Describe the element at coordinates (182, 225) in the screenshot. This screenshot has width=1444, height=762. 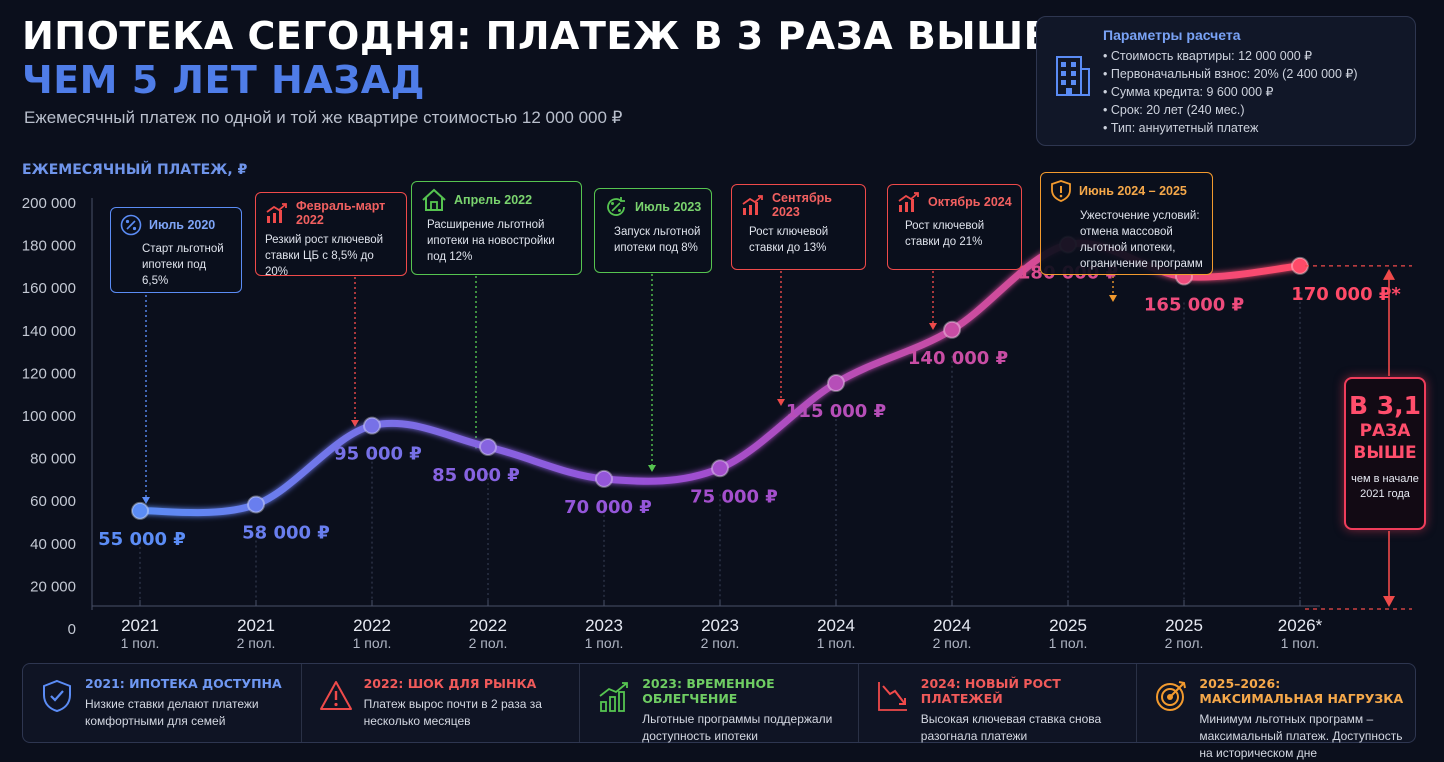
I see `event-date: Июль 2020` at that location.